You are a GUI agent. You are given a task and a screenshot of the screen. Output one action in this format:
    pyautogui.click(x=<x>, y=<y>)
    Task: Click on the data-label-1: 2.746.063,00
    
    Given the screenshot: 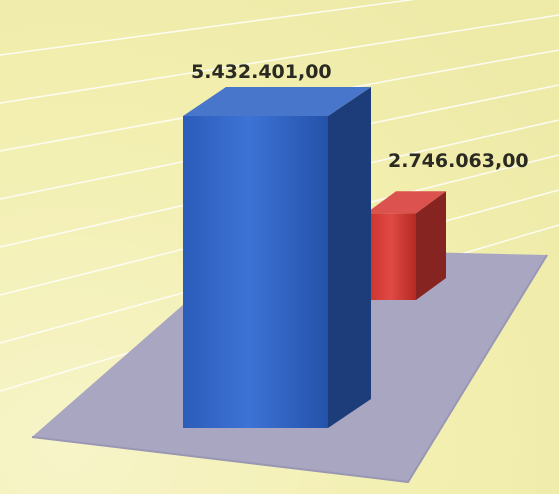 What is the action you would take?
    pyautogui.click(x=458, y=161)
    